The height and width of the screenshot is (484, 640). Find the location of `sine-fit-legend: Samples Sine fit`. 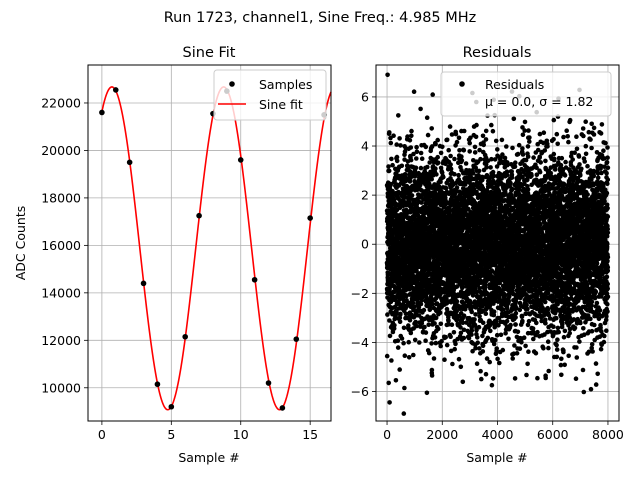

sine-fit-legend: Samples Sine fit is located at coordinates (270, 95).